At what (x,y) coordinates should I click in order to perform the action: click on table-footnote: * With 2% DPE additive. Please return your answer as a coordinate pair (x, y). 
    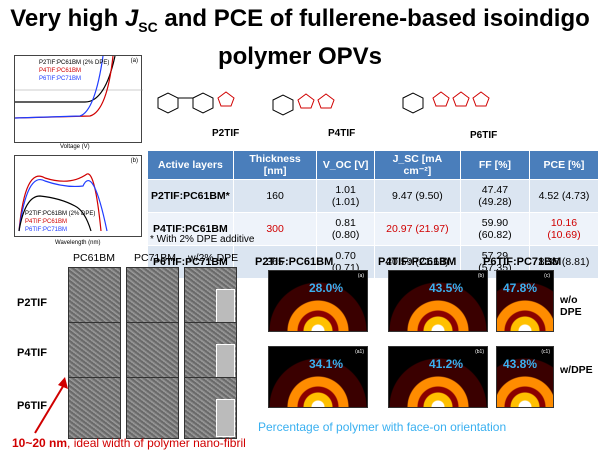
    Looking at the image, I should click on (202, 239).